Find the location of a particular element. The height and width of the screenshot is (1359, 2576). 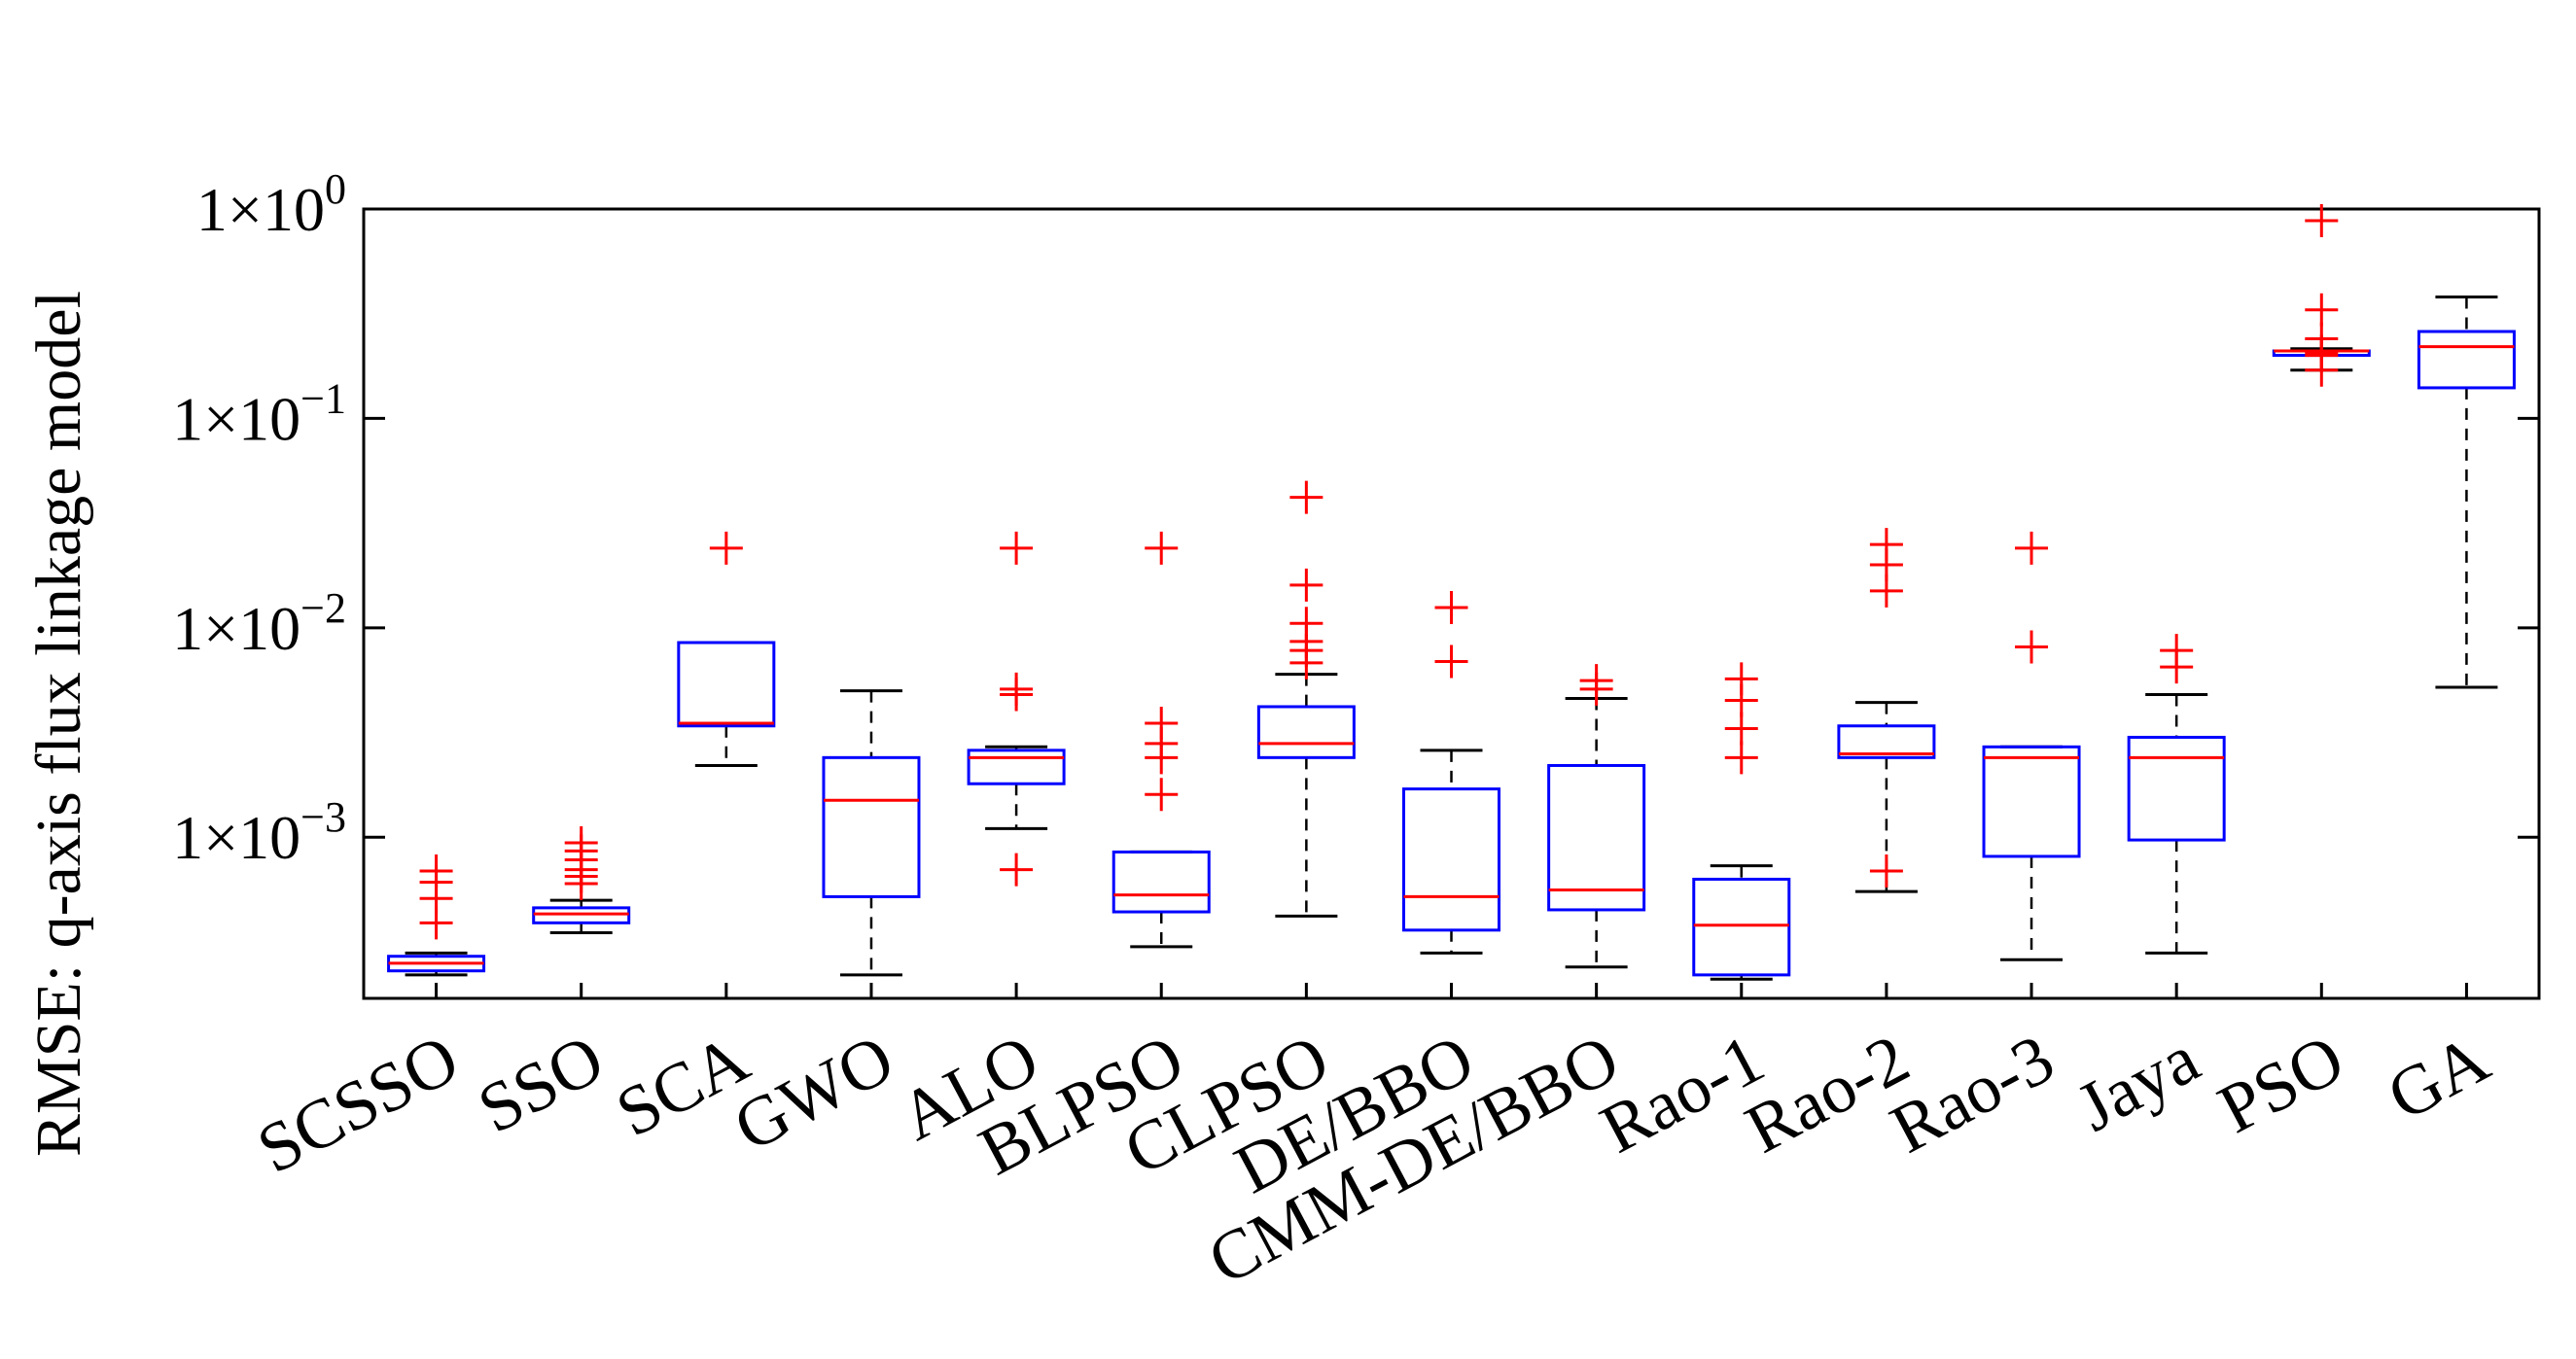

box-blpso is located at coordinates (1161, 740).